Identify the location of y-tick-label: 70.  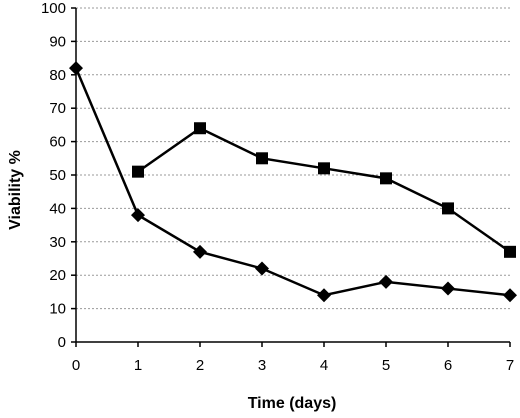
(57, 108).